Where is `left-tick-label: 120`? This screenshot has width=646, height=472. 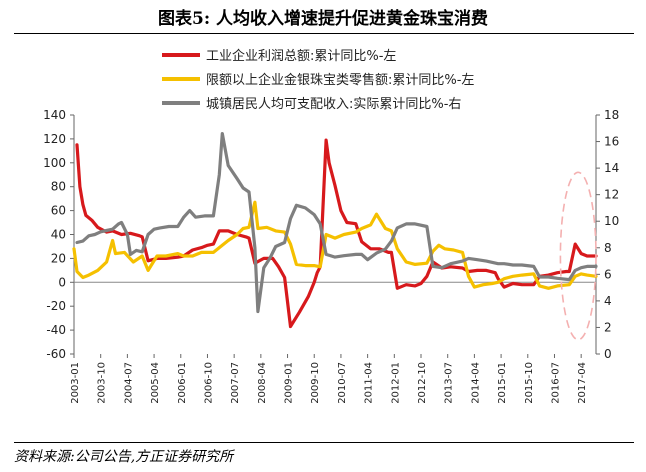 left-tick-label: 120 is located at coordinates (54, 139).